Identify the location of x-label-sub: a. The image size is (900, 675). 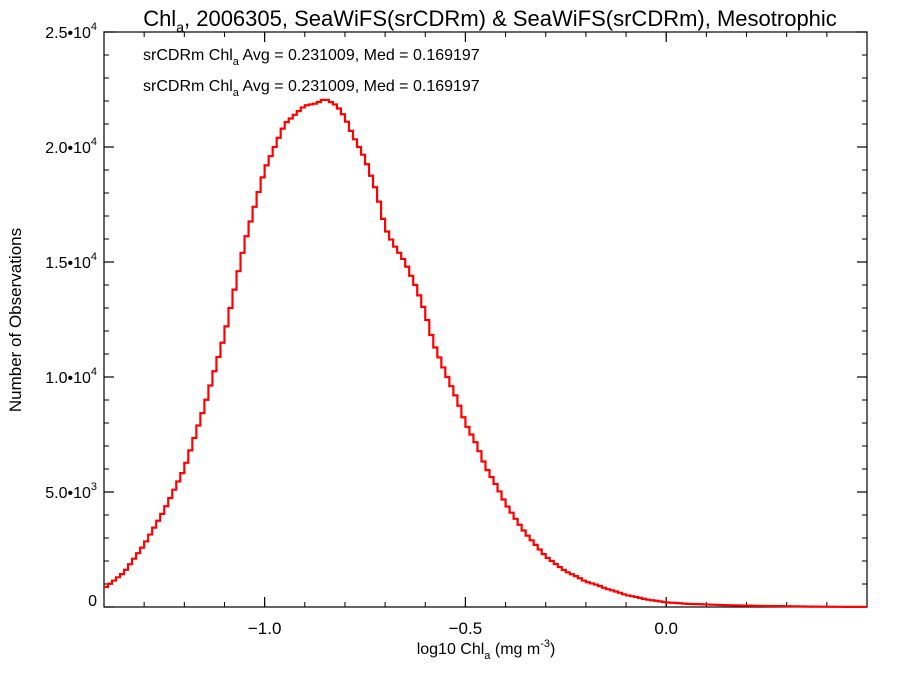
(487, 656).